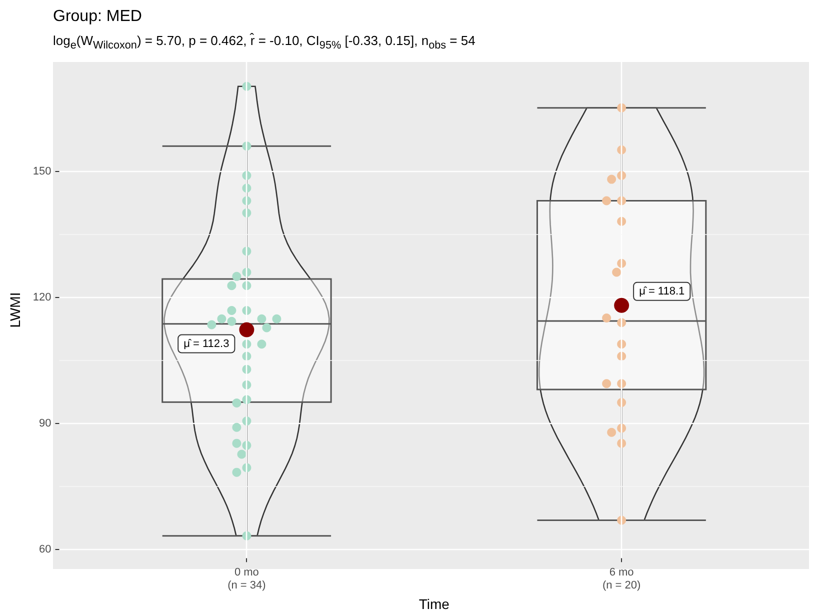 The width and height of the screenshot is (813, 616). Describe the element at coordinates (264, 42) in the screenshot. I see `text: log$_{e}$(W$_{Wilcoxon}$) = 5.70, p = 0.462, r̂ = -0.10, CI$_{95%}$ [-0.33, 0.15], n$_{obs}$ = 54` at that location.